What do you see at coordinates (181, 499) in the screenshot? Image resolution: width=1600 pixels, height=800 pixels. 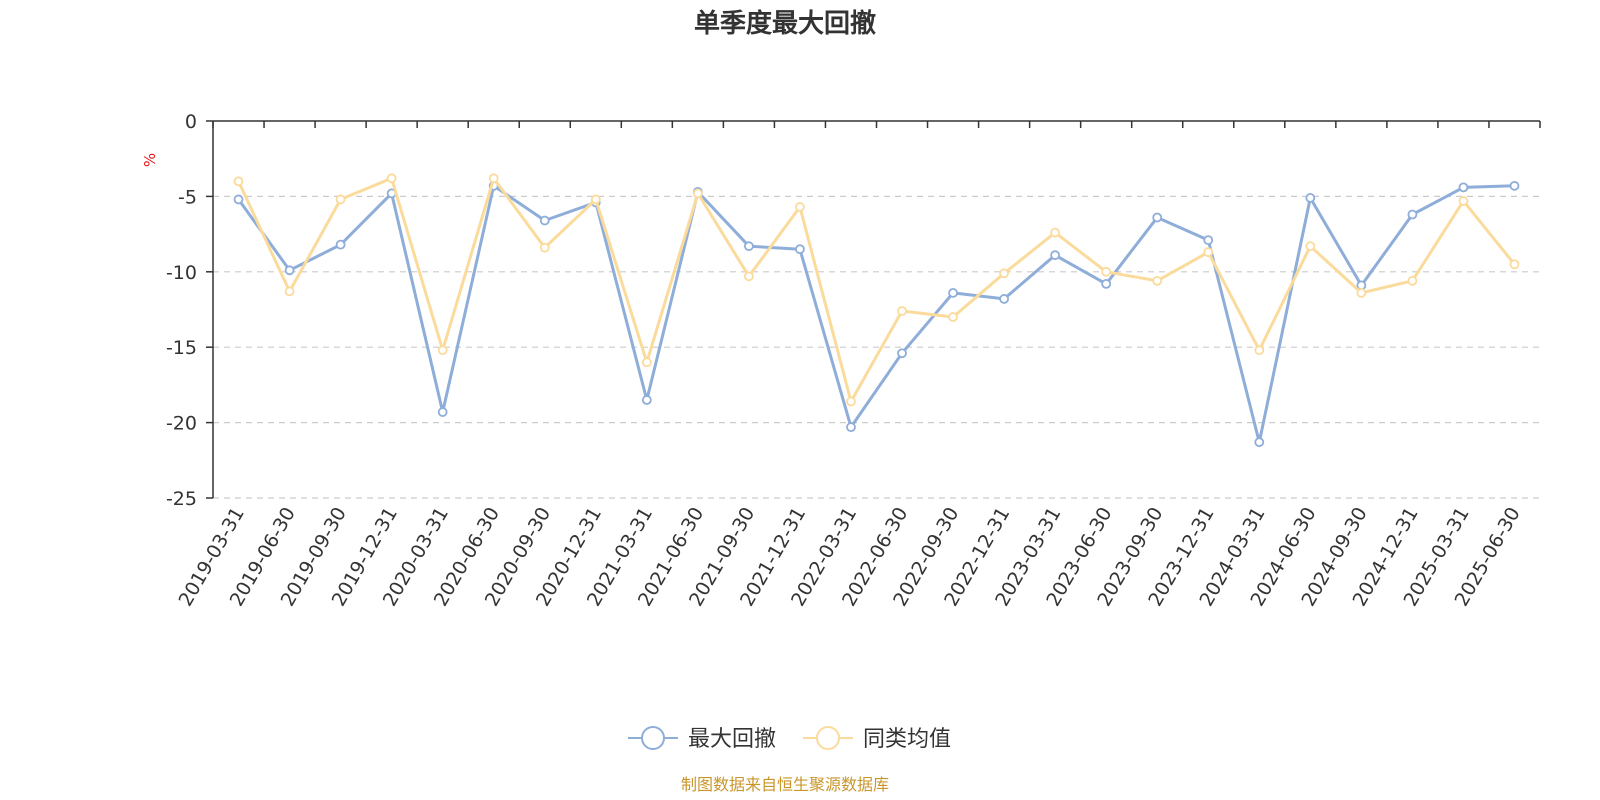 I see `y-tick-label: -25` at bounding box center [181, 499].